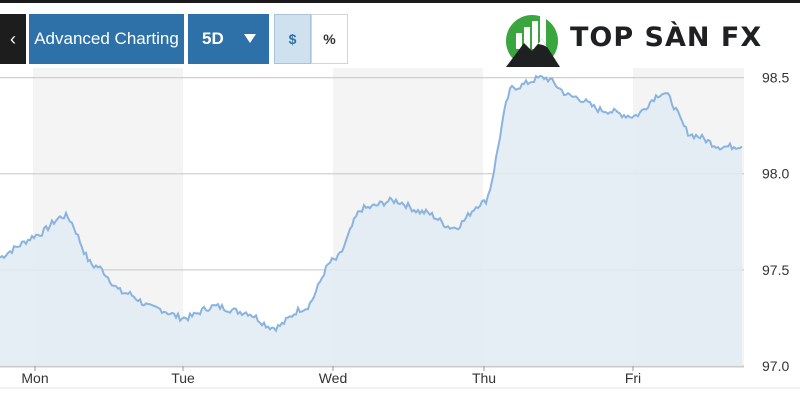  What do you see at coordinates (400, 1) in the screenshot?
I see `top-border` at bounding box center [400, 1].